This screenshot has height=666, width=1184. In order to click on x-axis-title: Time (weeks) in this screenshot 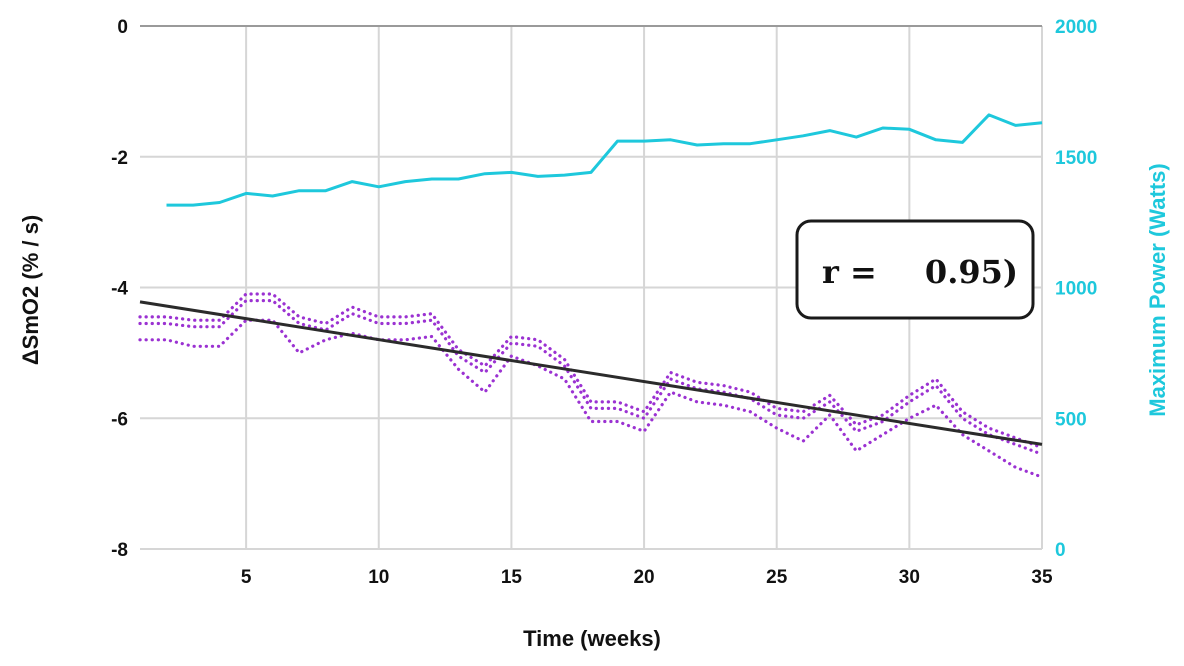, I will do `click(592, 638)`.